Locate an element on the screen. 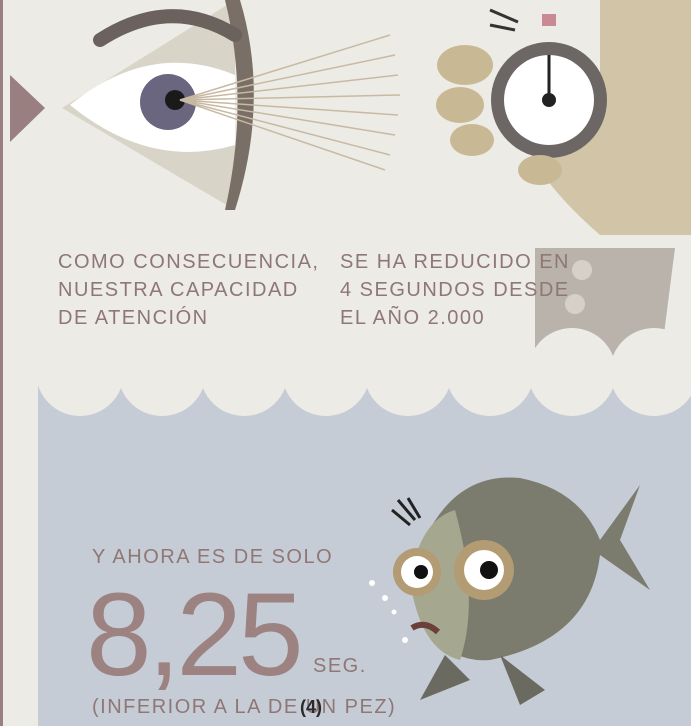 This screenshot has height=726, width=691. unit-text: SEG. is located at coordinates (340, 666).